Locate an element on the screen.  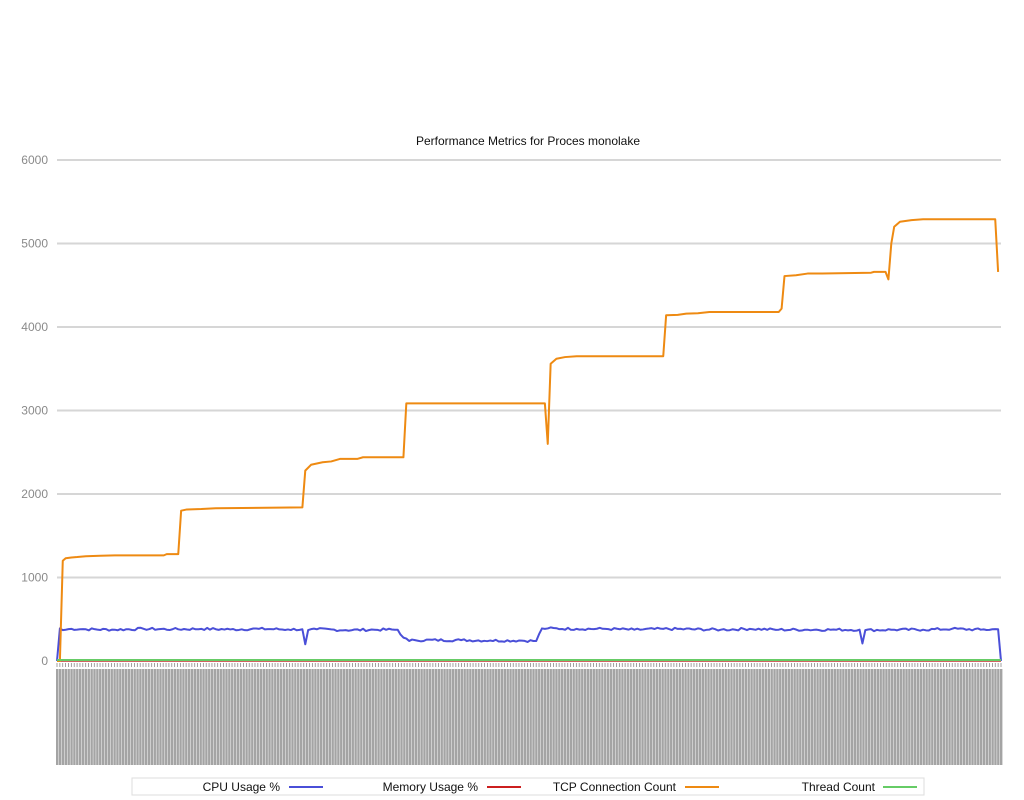
legend-label-thread: Thread Count is located at coordinates (839, 787).